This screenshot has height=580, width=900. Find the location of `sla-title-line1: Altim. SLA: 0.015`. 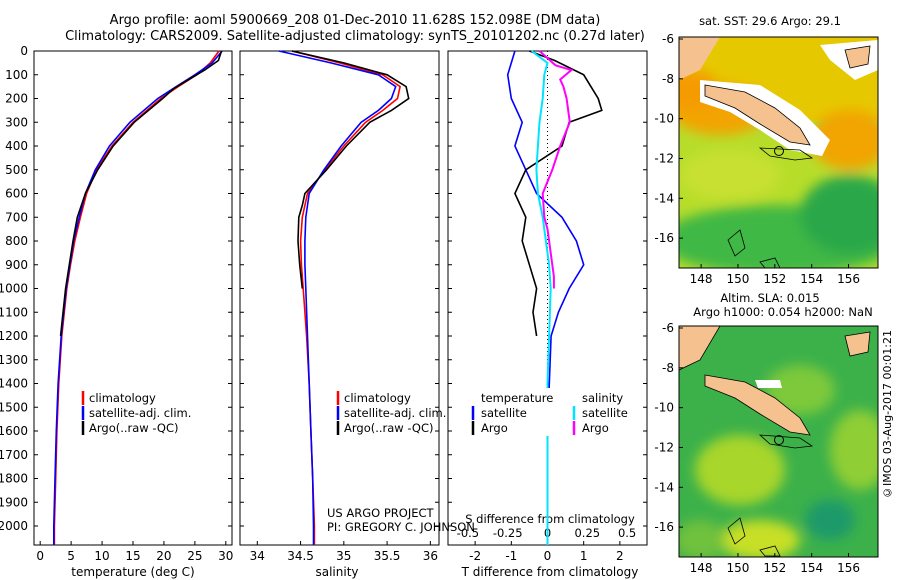

sla-title-line1: Altim. SLA: 0.015 is located at coordinates (769, 298).